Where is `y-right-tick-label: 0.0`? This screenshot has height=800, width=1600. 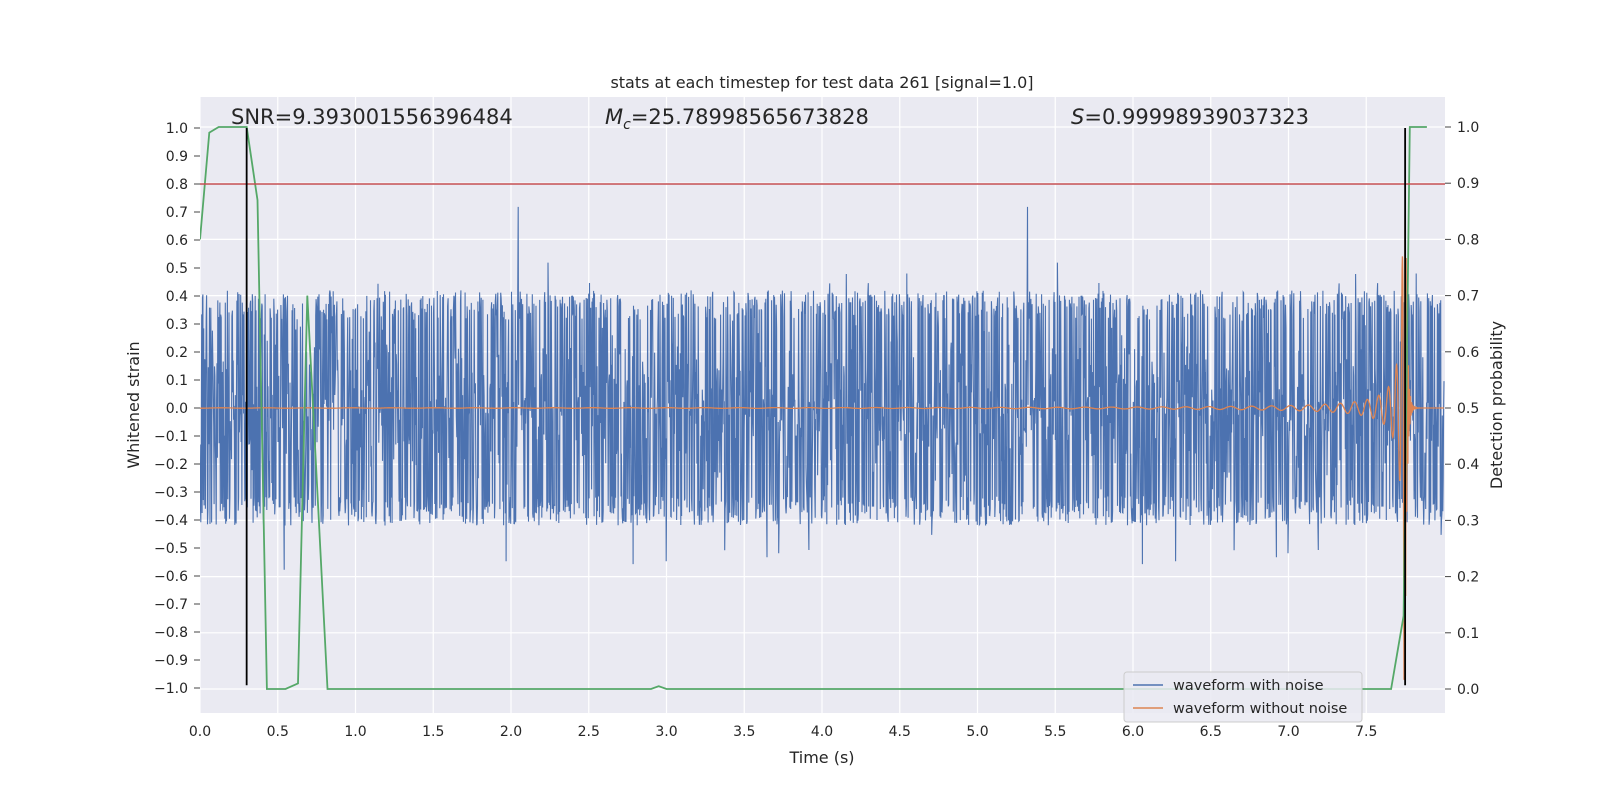 y-right-tick-label: 0.0 is located at coordinates (1468, 690).